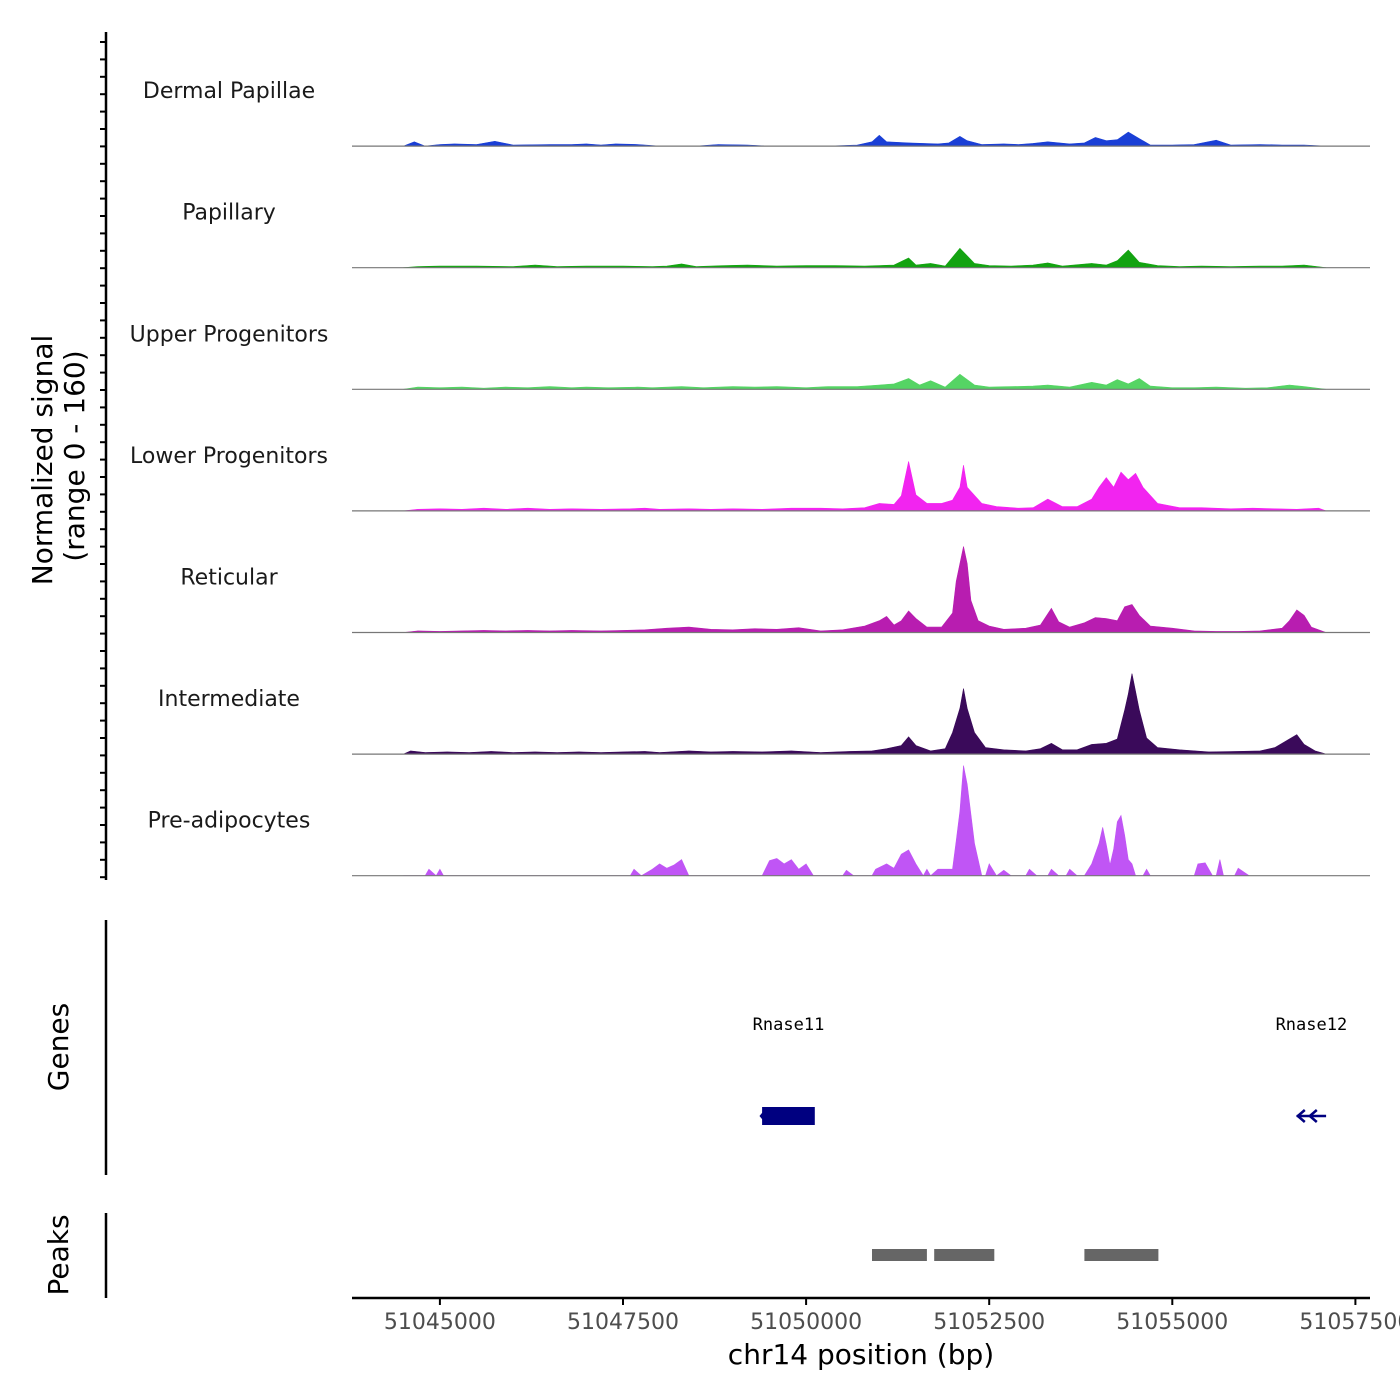 The height and width of the screenshot is (1400, 1400). I want to click on x-axis-title: chr14 position (bp), so click(861, 1354).